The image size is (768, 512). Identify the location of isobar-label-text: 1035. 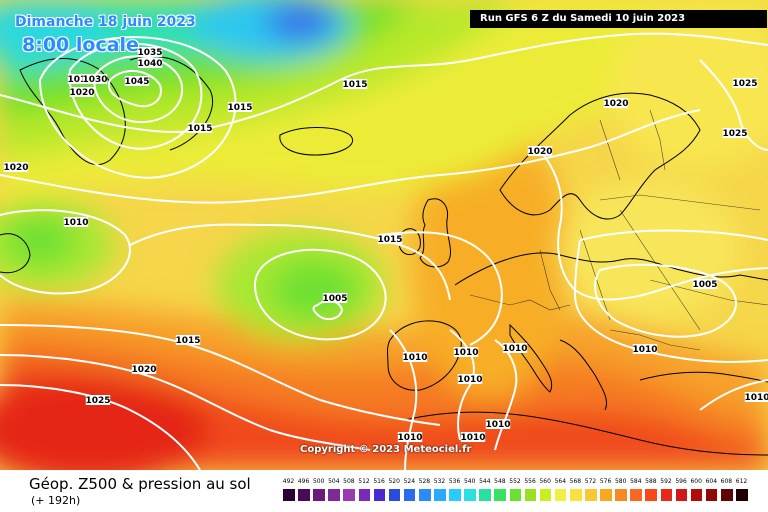
(149, 53).